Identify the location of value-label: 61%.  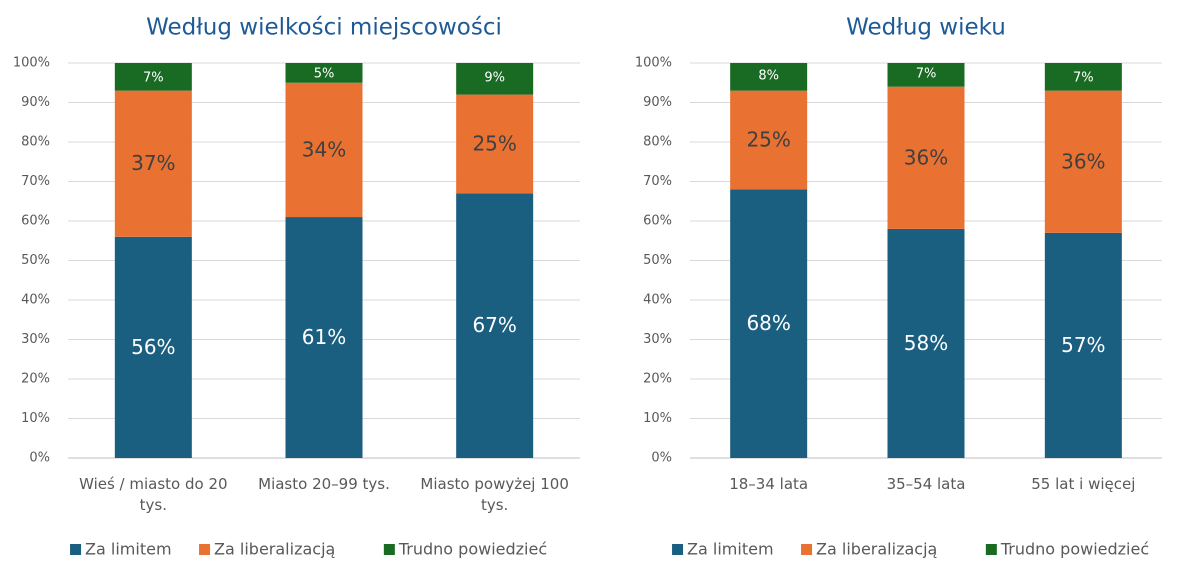
(324, 337).